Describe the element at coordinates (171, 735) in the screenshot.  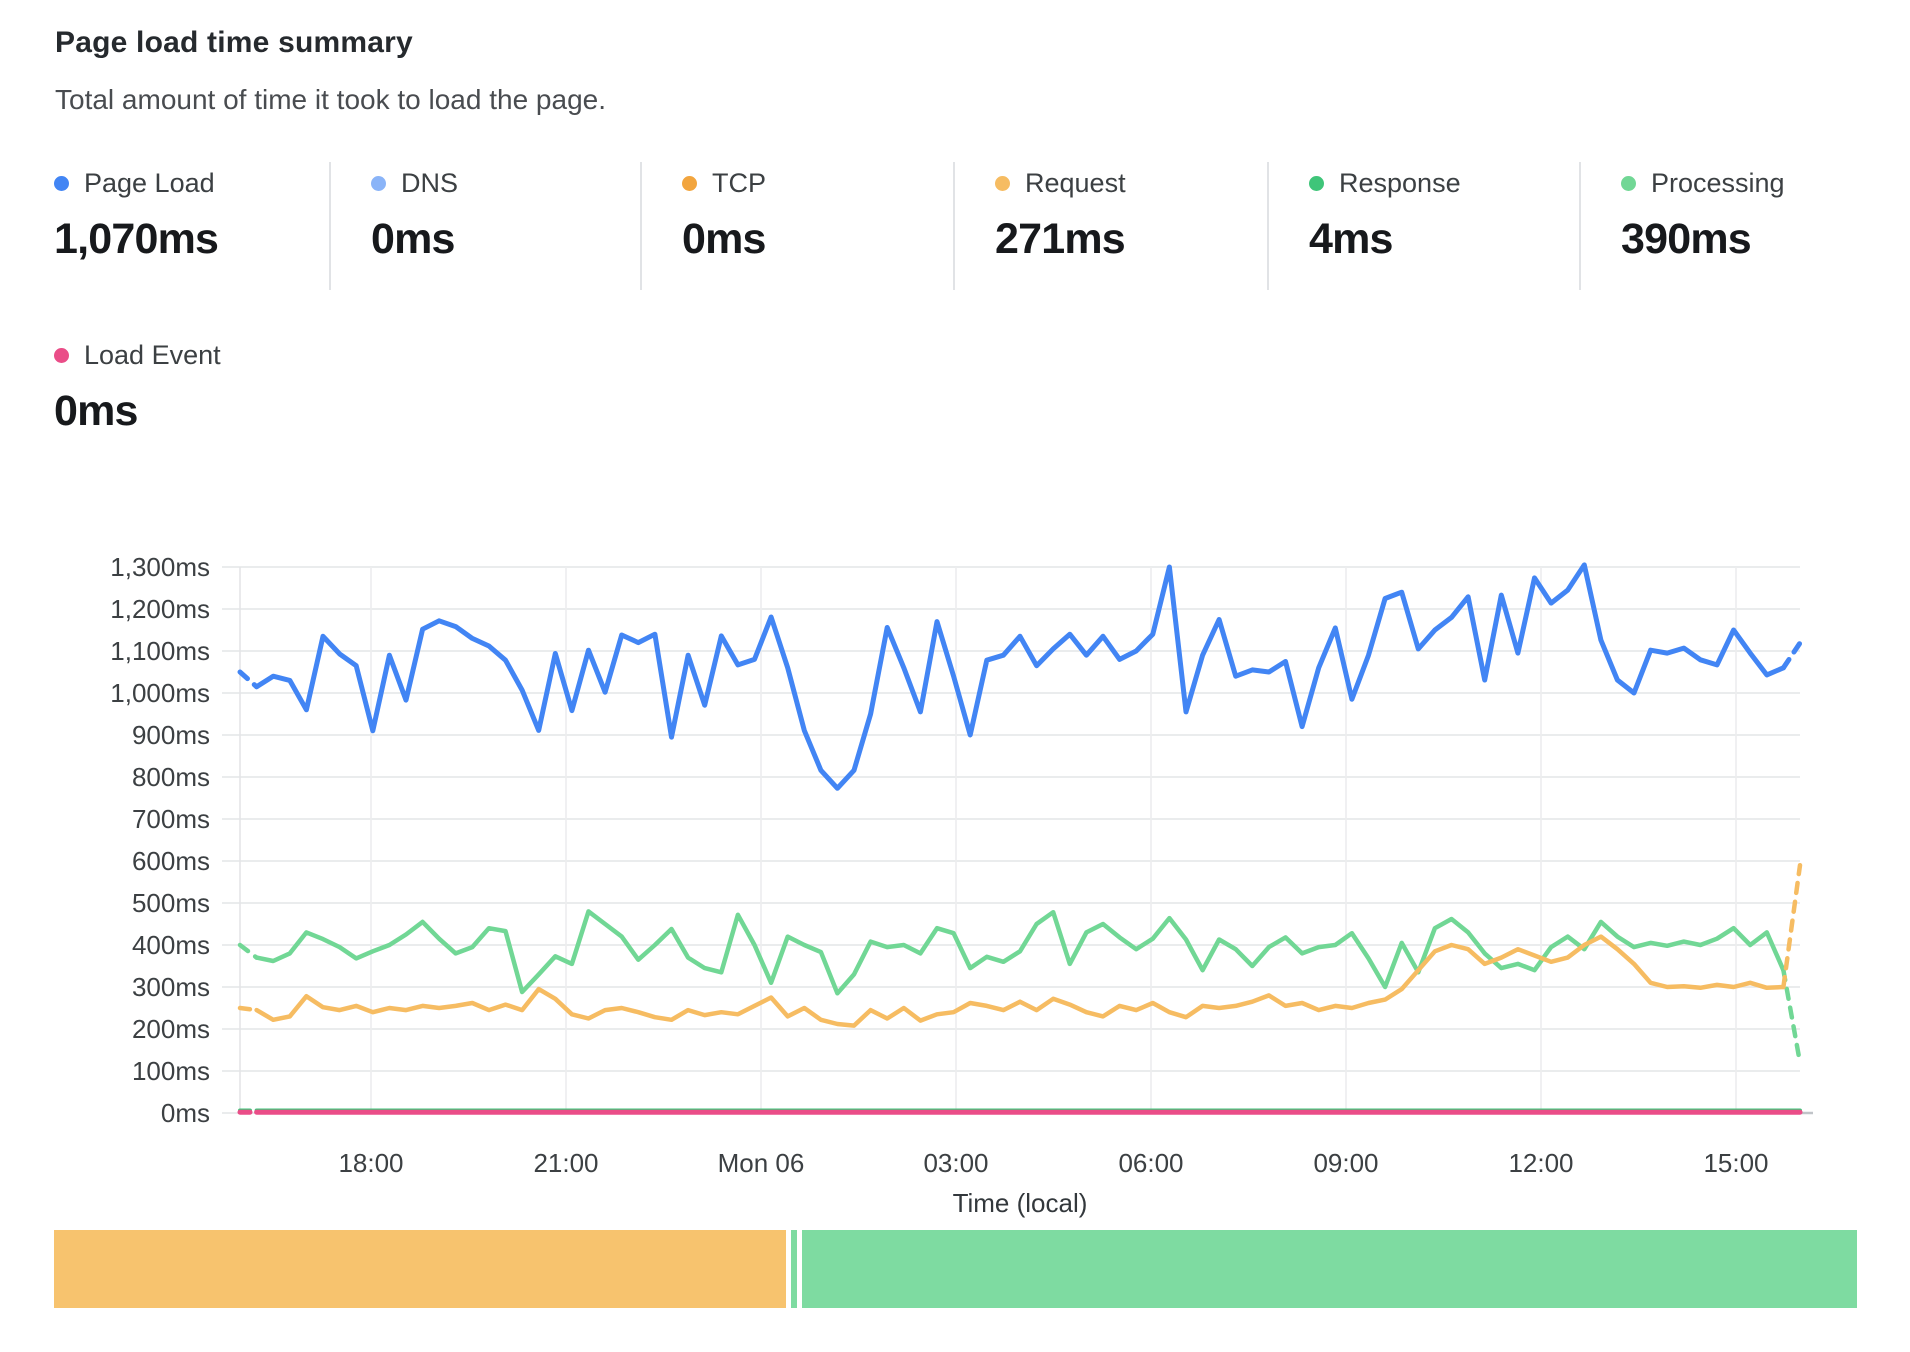
I see `y-tick-label: 900ms` at that location.